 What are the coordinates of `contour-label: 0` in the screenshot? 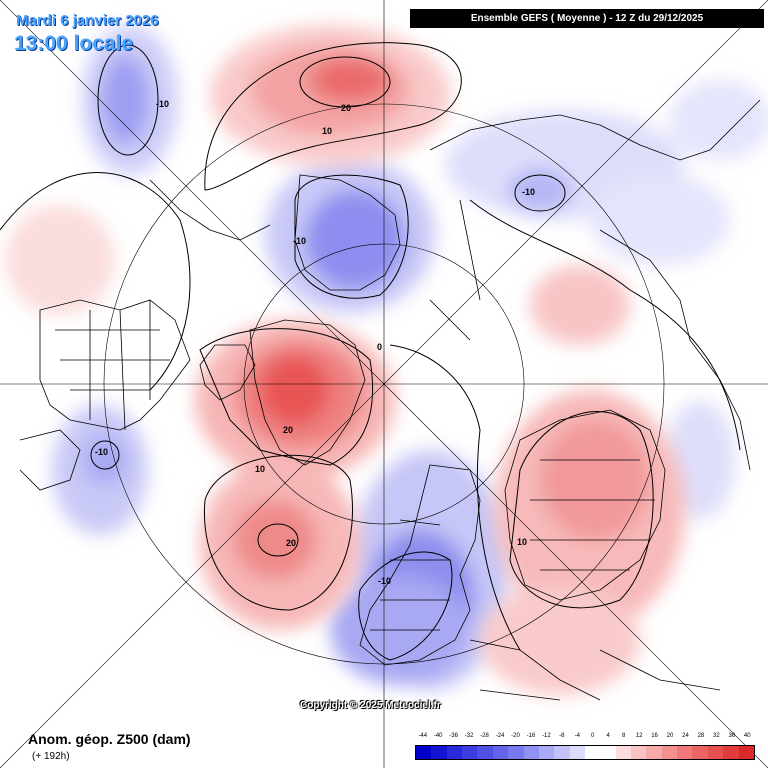 It's located at (379, 347).